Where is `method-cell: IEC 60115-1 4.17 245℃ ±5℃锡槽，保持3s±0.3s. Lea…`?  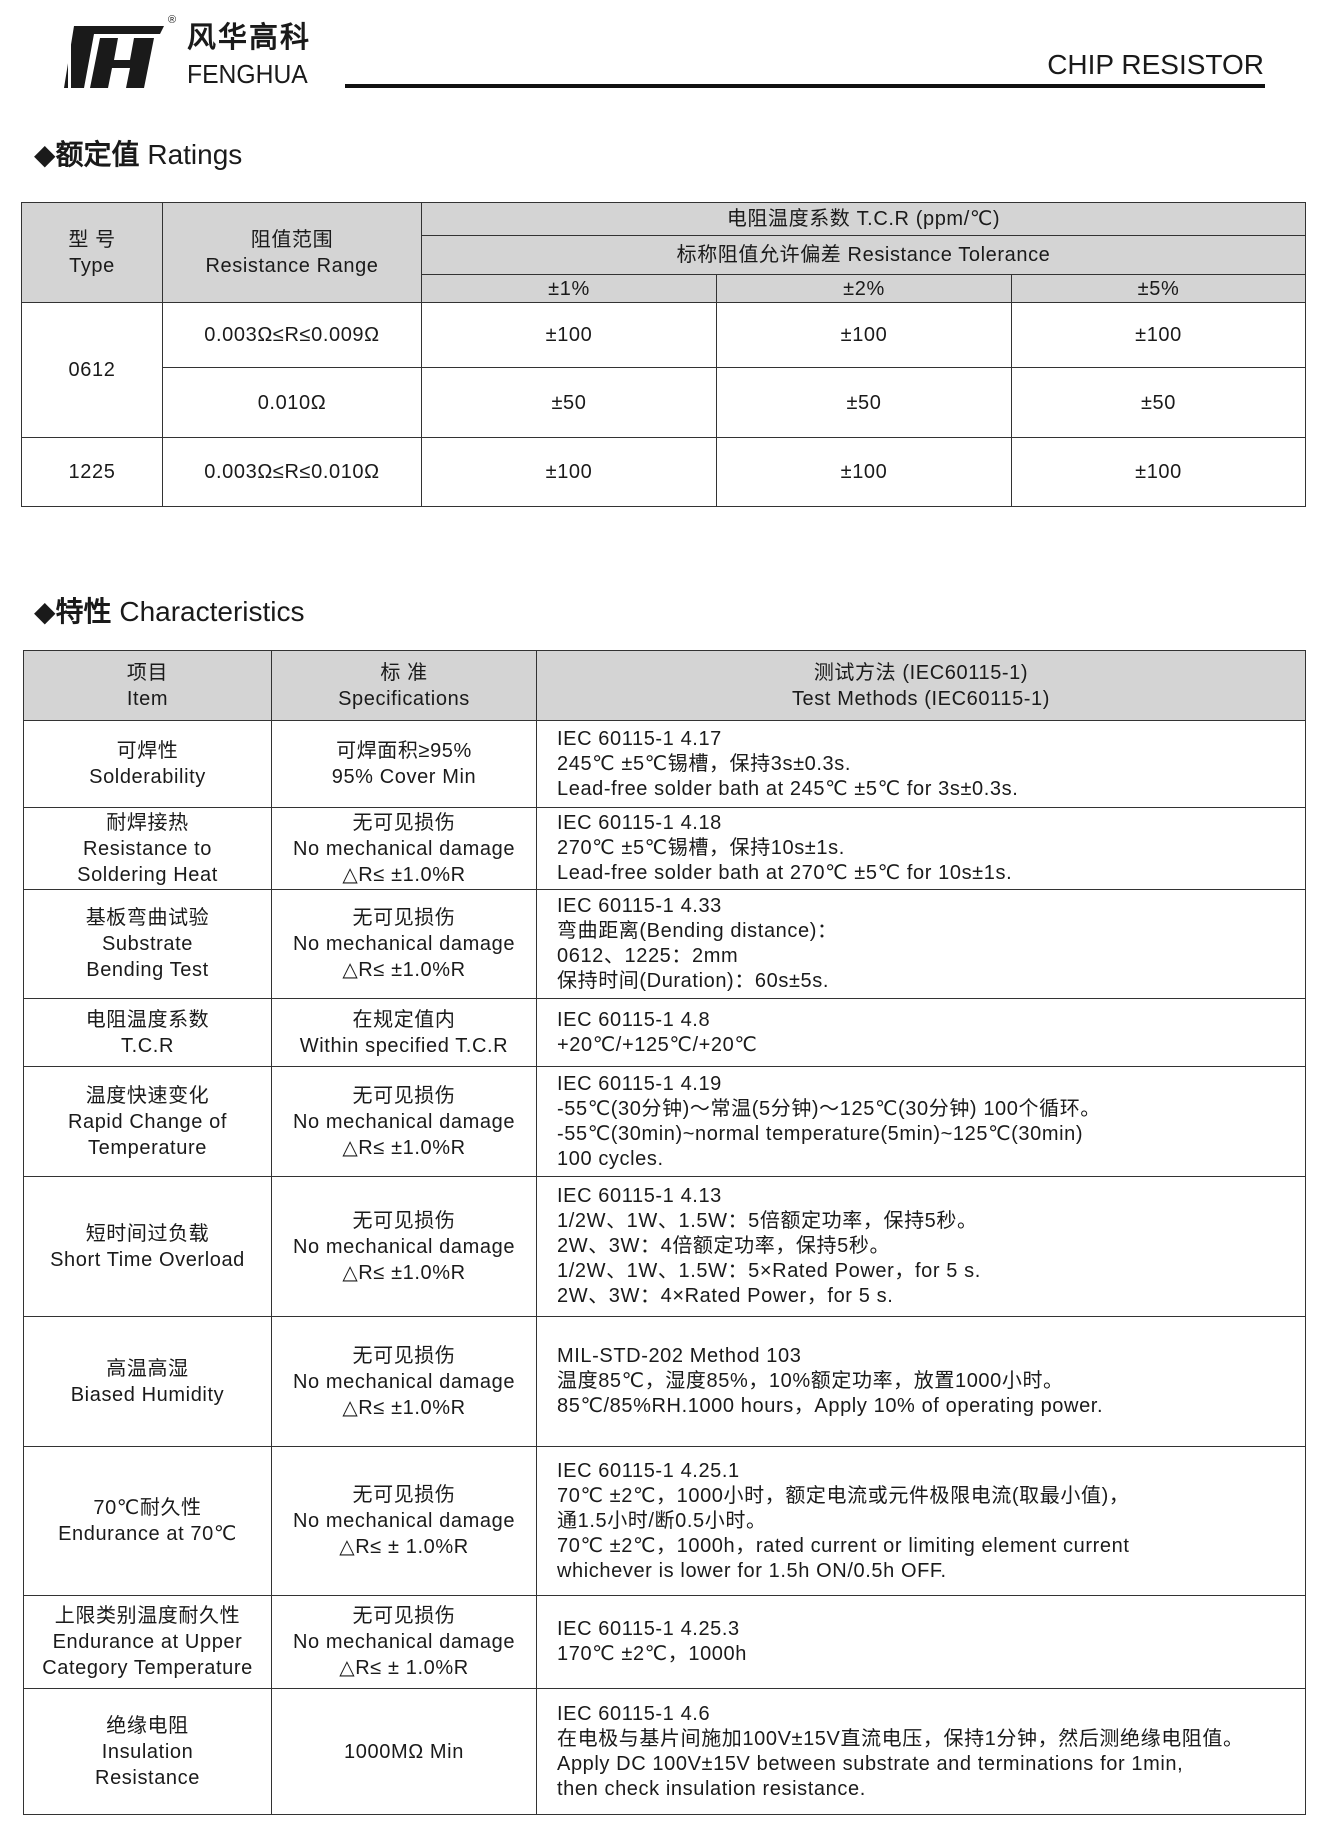 method-cell: IEC 60115-1 4.17 245℃ ±5℃锡槽，保持3s±0.3s. Lea… is located at coordinates (921, 764).